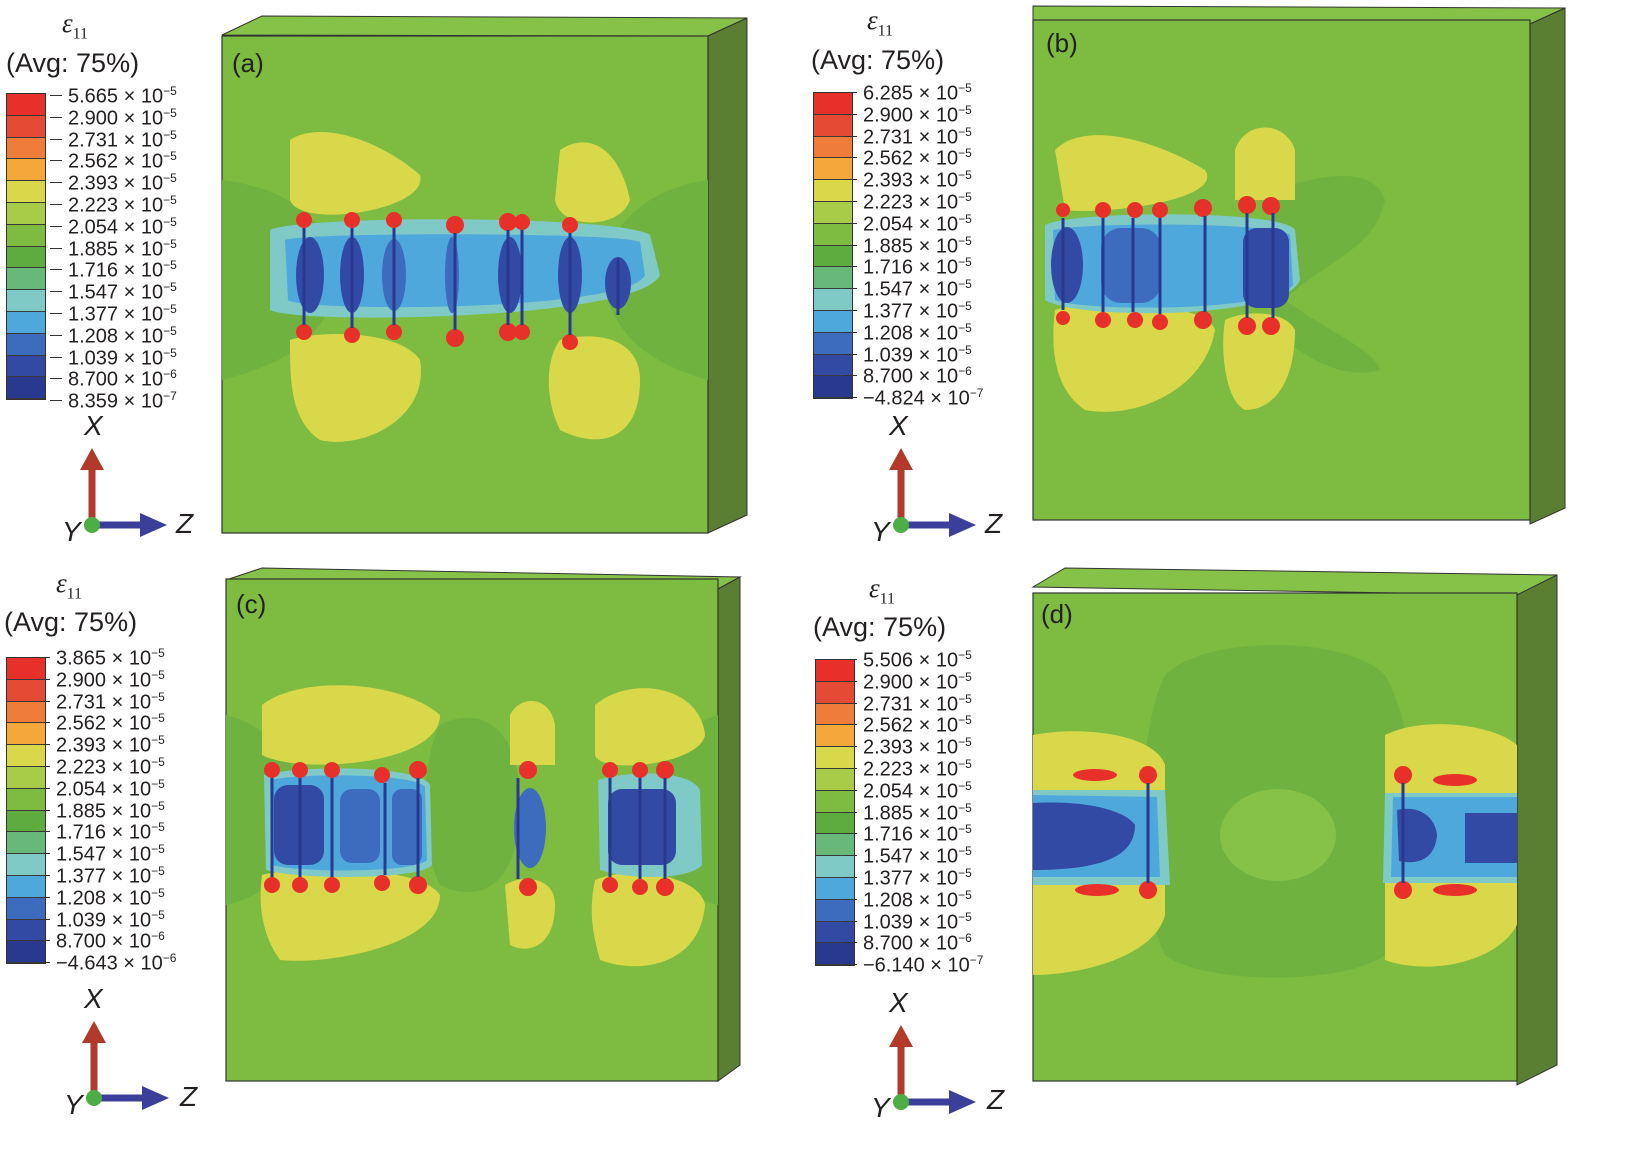 The height and width of the screenshot is (1165, 1630). I want to click on legend-title: ε11, so click(69, 585).